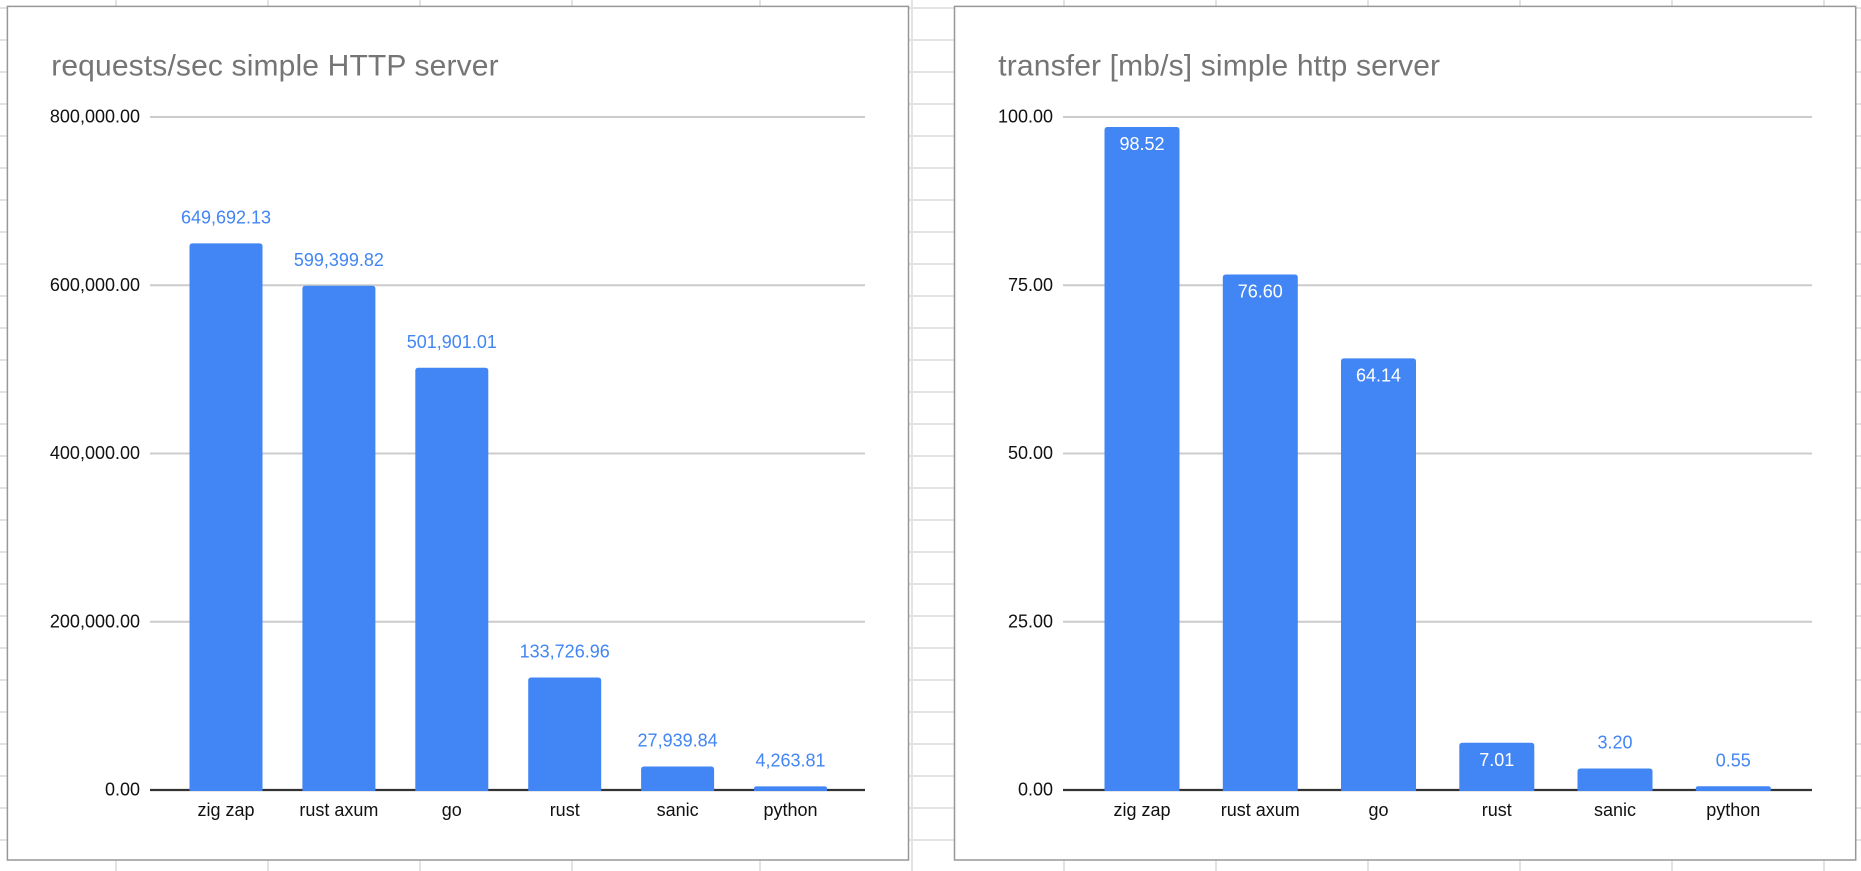 This screenshot has height=871, width=1861. I want to click on svg-text: 100.00, so click(1025, 117).